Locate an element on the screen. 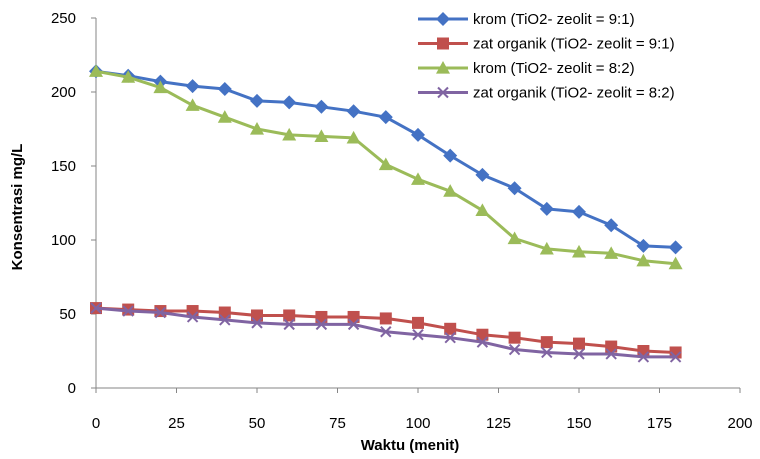 The image size is (760, 459). y-tick-label: 100 is located at coordinates (63, 240).